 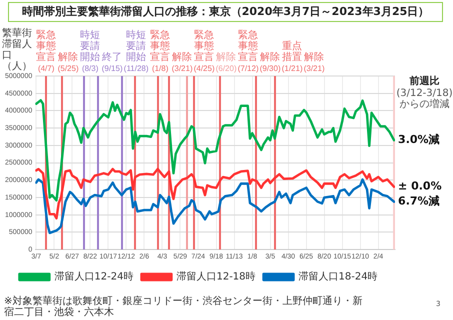 I want to click on text: (3/12-3/18)からの増減, so click(x=424, y=99).